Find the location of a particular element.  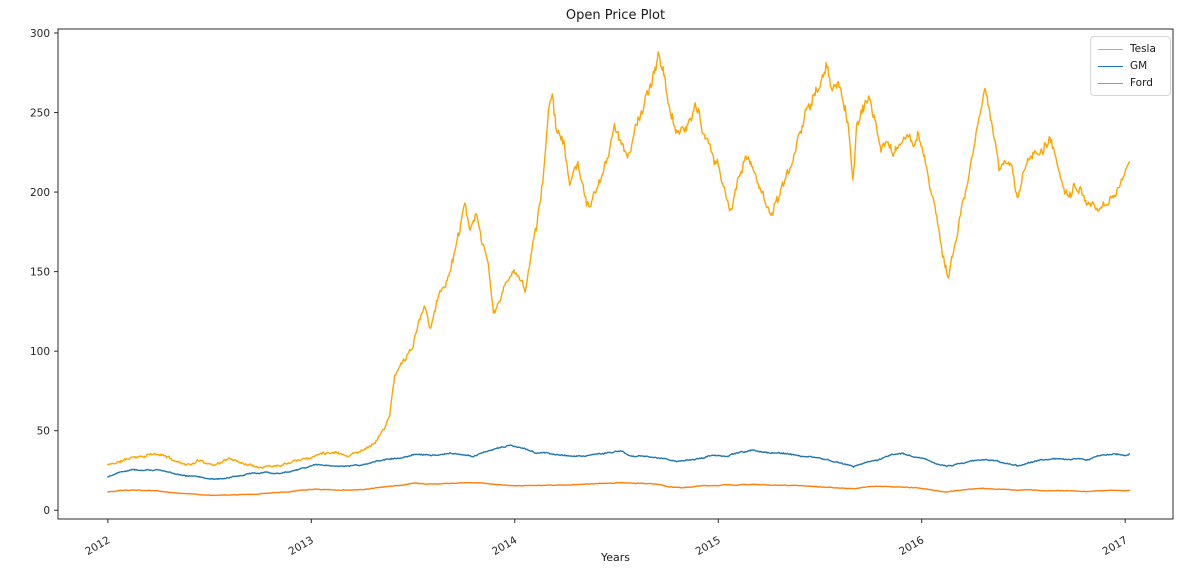

y-tick-label: 0 is located at coordinates (46, 511).